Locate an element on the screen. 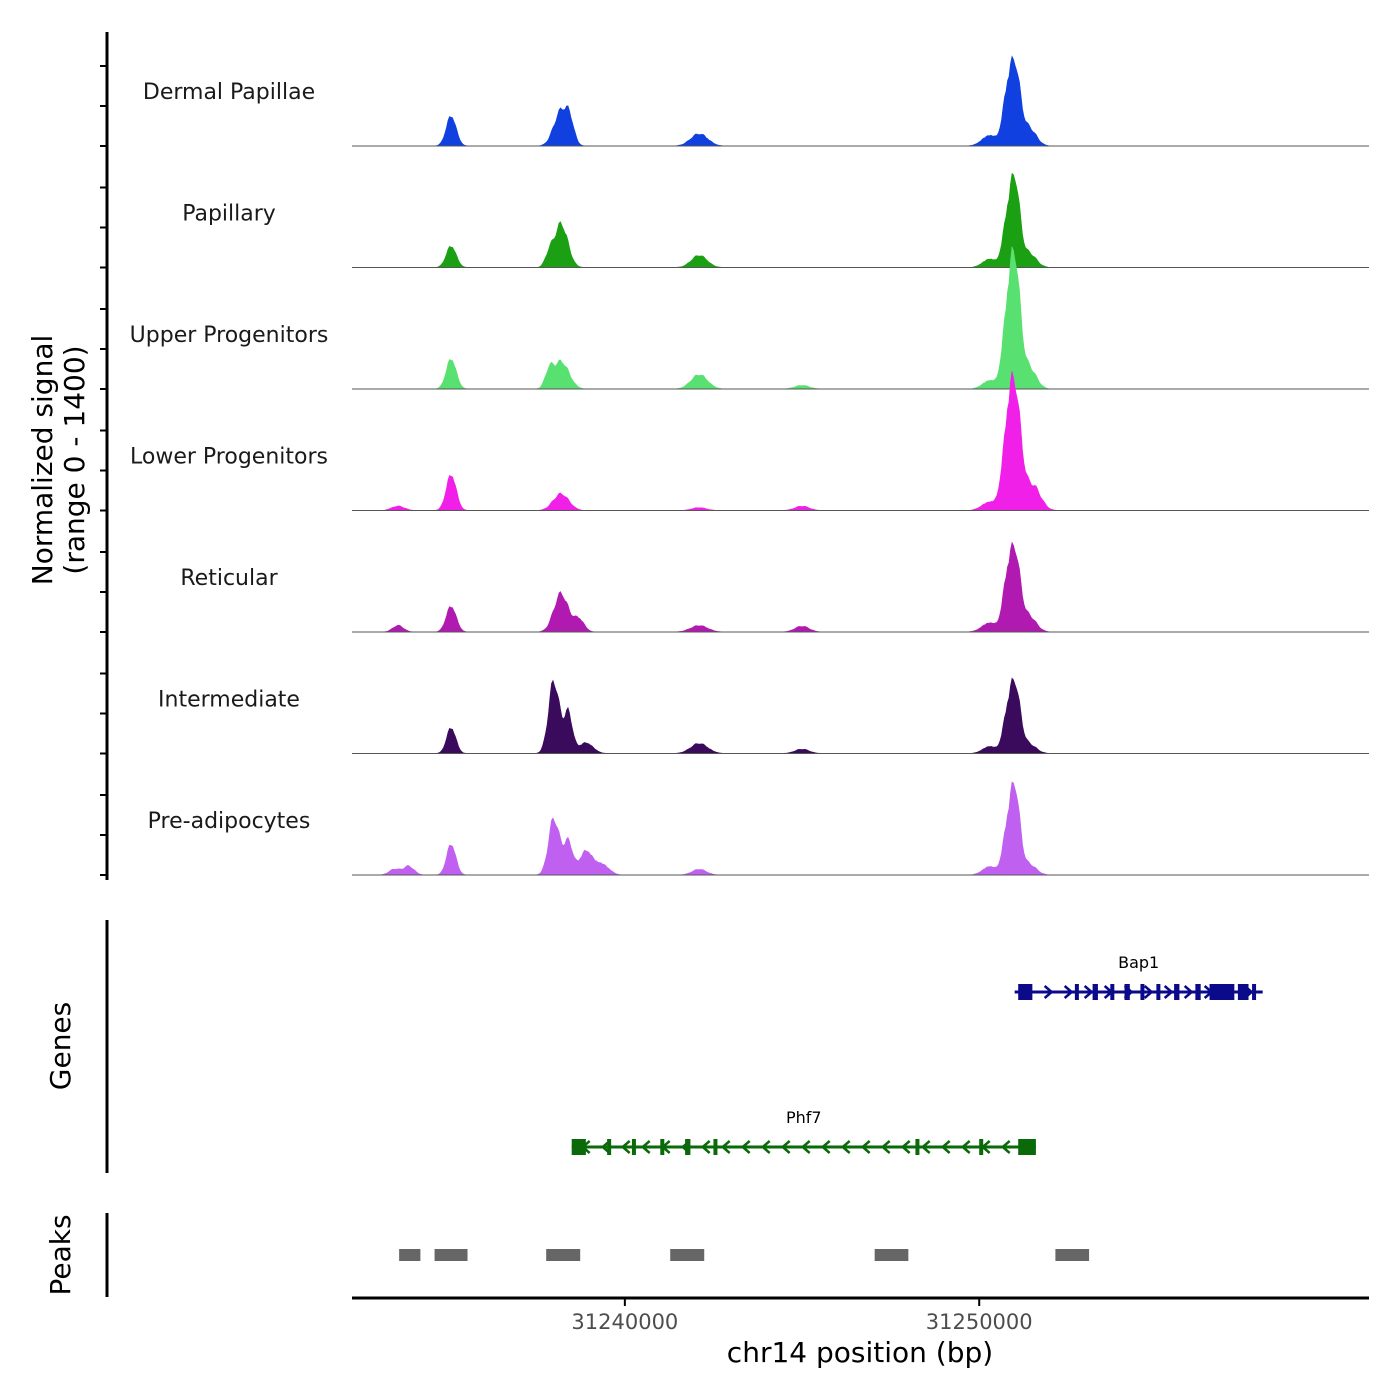 This screenshot has height=1400, width=1400. coverage-y-ticks is located at coordinates (103, 470).